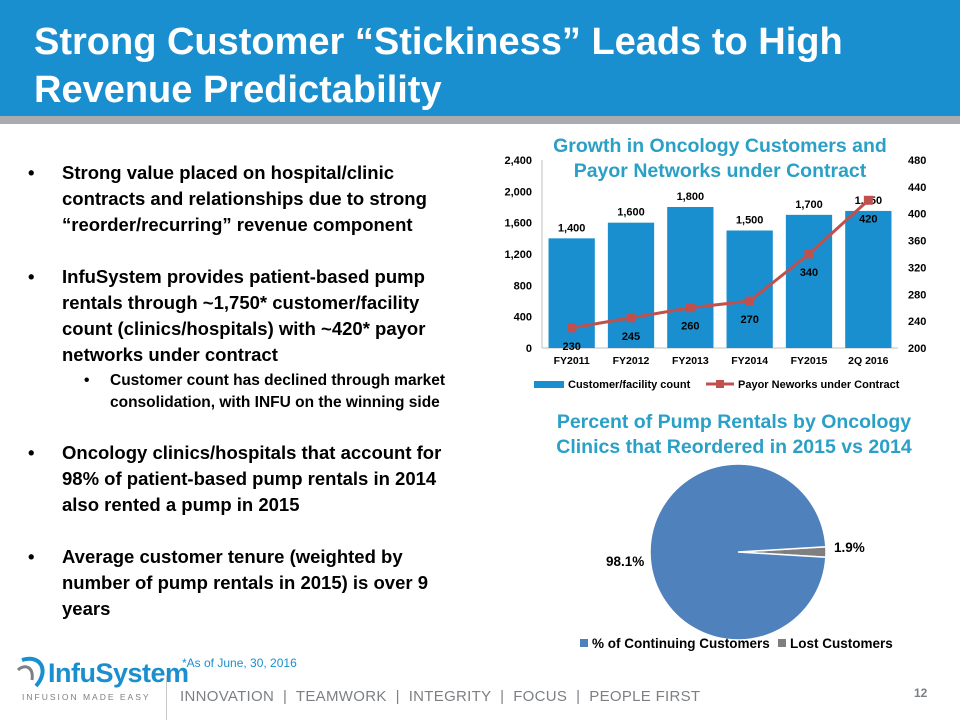 The image size is (960, 720). I want to click on bar-data-label: 1,600, so click(631, 213).